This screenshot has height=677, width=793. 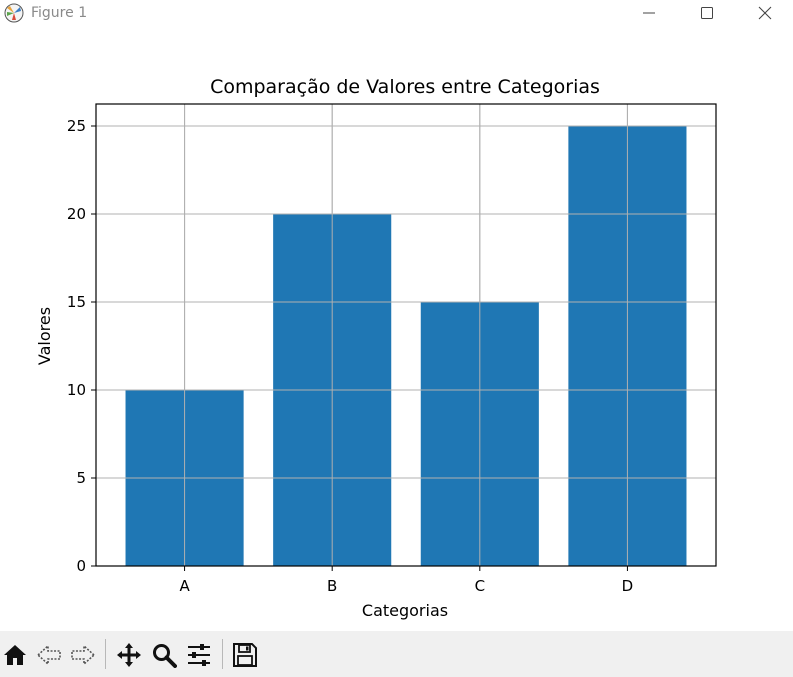 What do you see at coordinates (44, 336) in the screenshot?
I see `y-axis-label: Valores` at bounding box center [44, 336].